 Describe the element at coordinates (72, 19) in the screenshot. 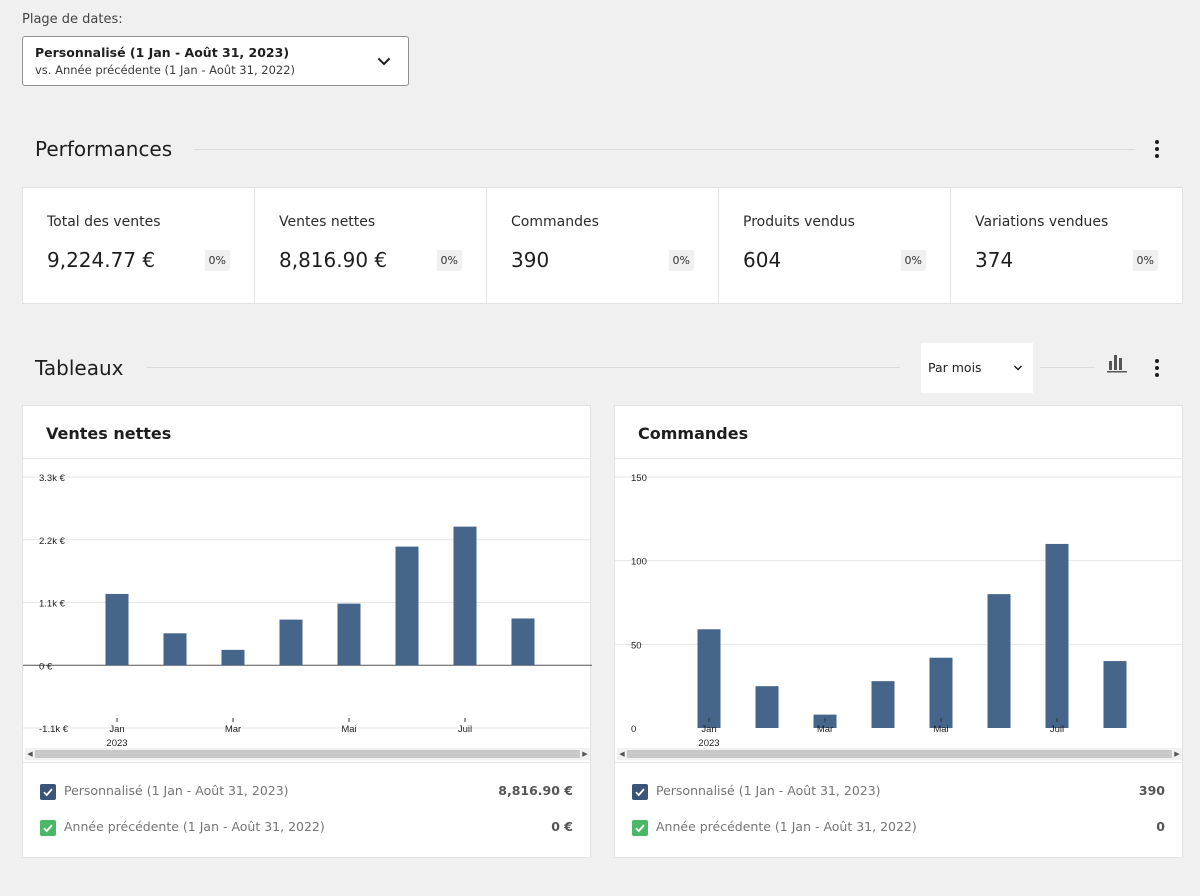

I see `date-range-label: Plage de dates:` at that location.